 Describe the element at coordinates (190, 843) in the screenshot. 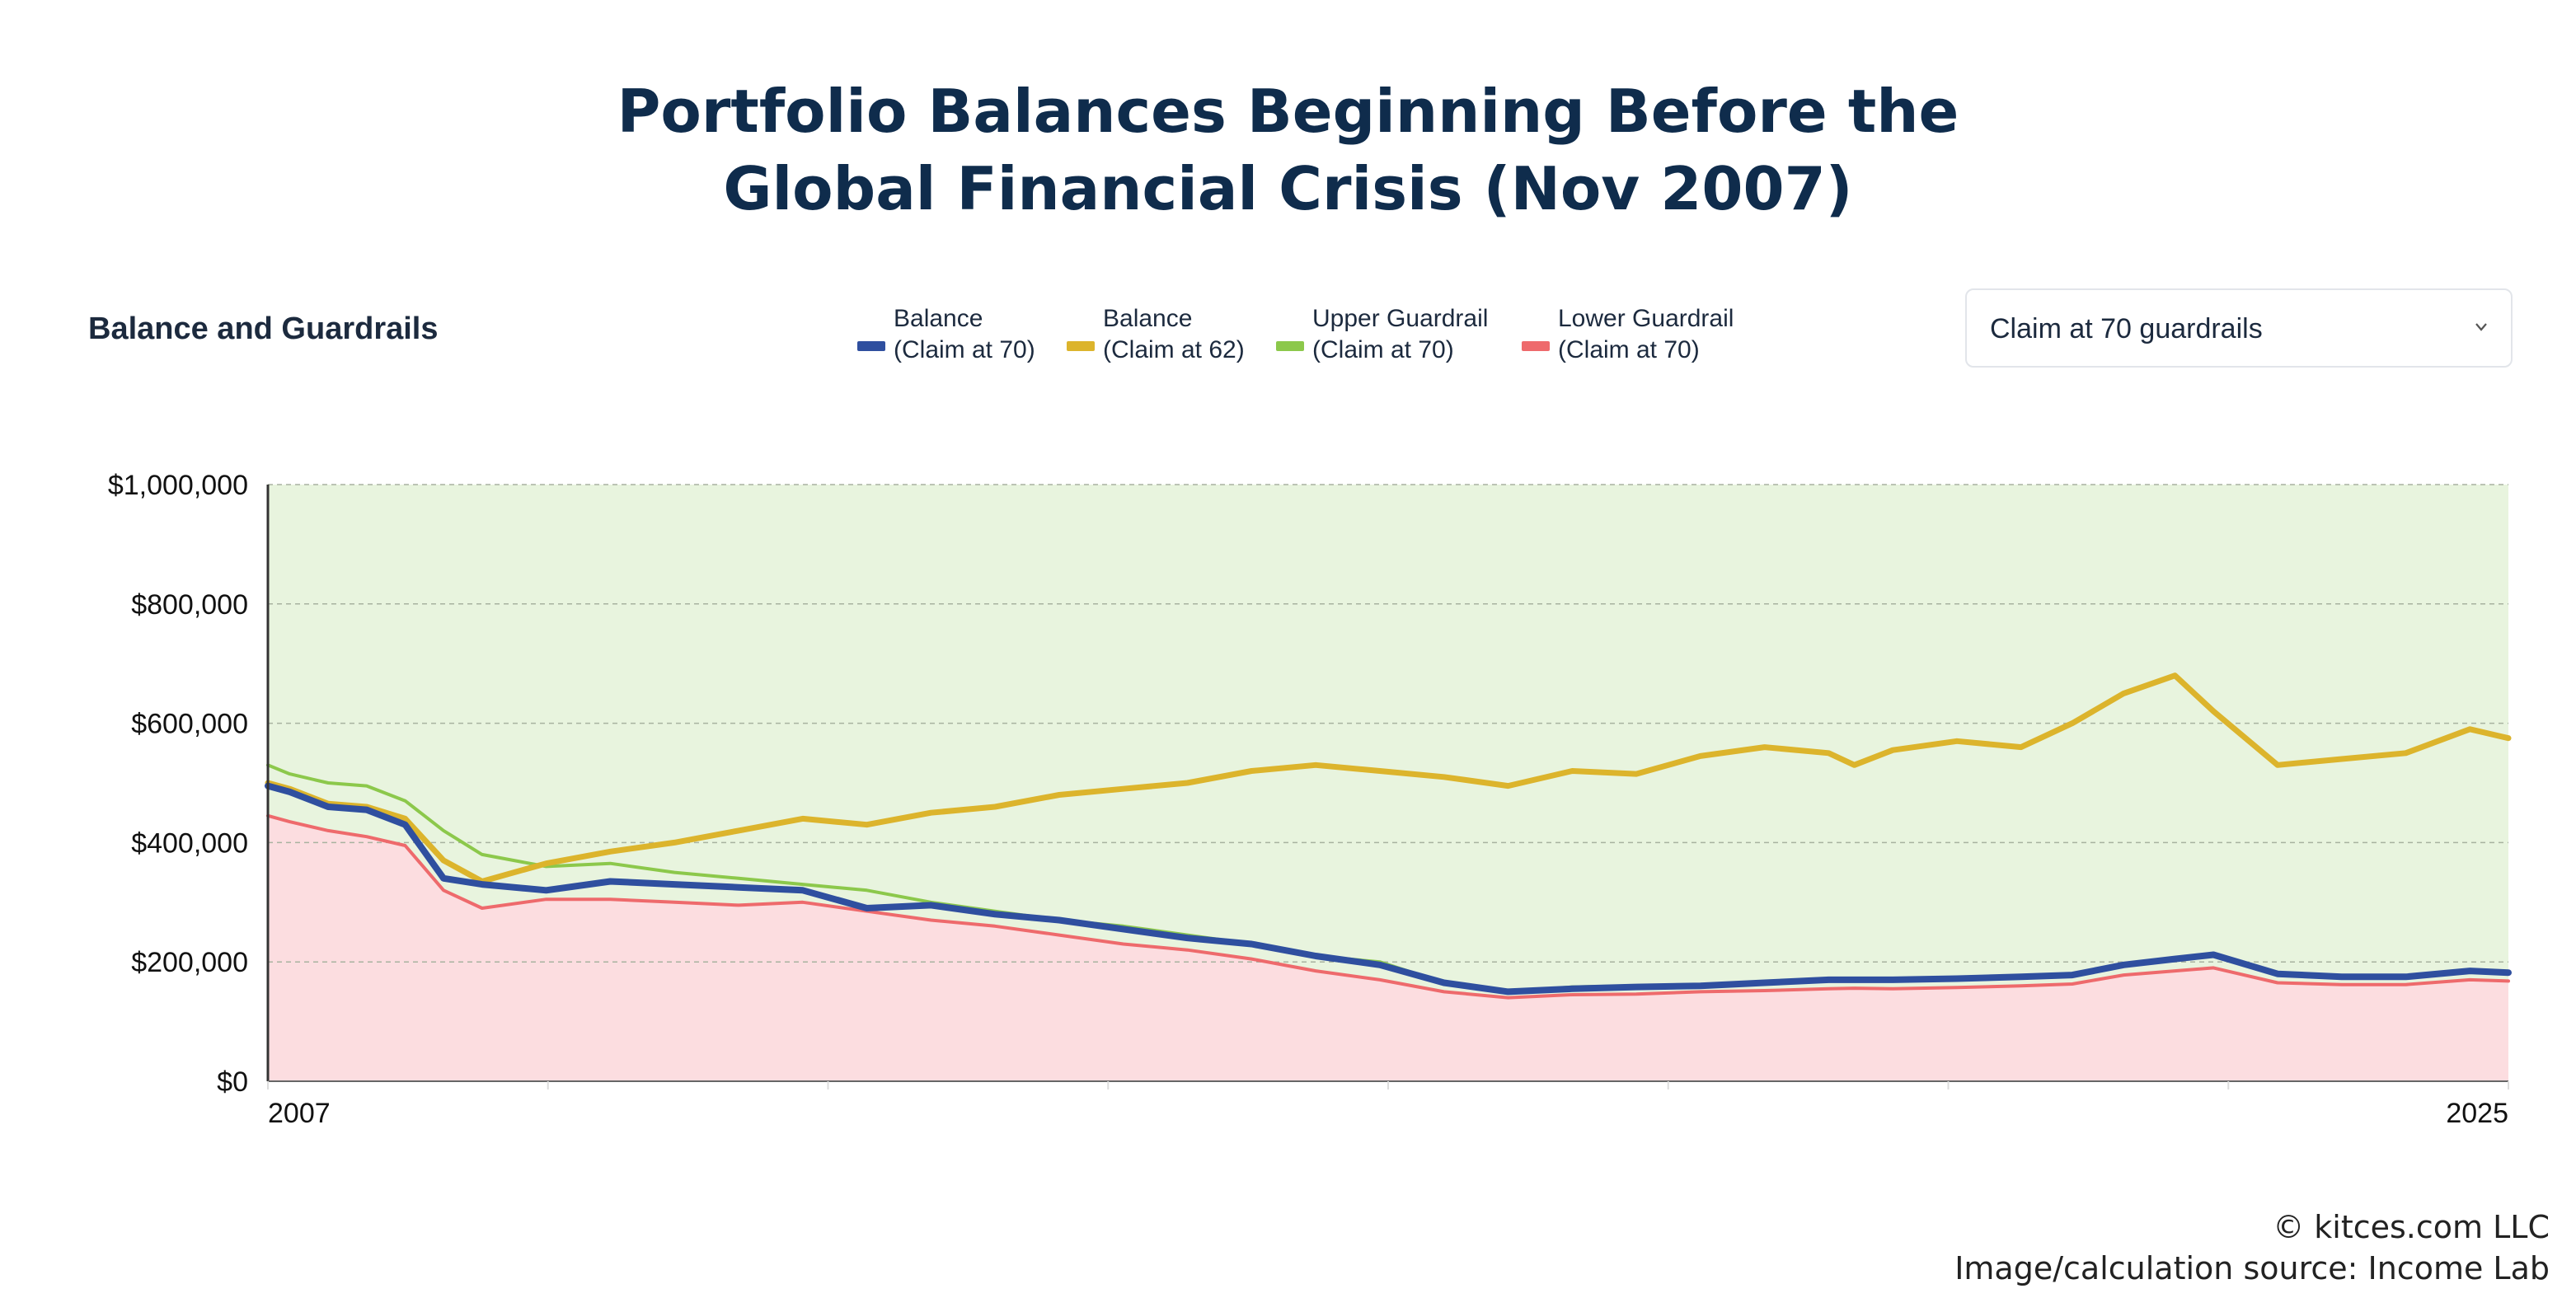

I see `y-tick-label: $400,000` at that location.